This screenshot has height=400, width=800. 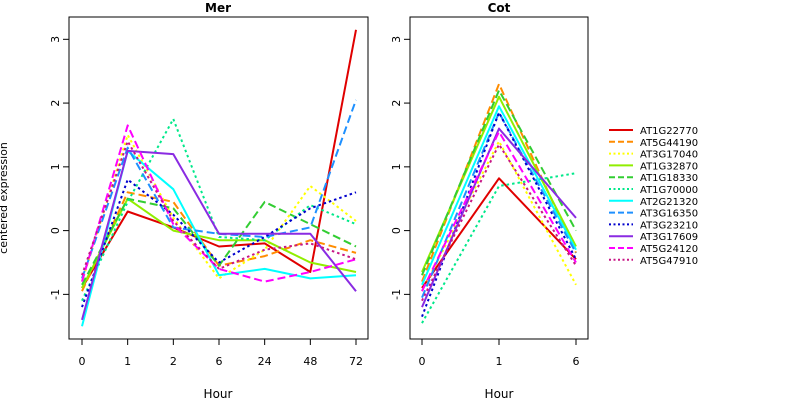 What do you see at coordinates (218, 393) in the screenshot?
I see `panel-mer-x-axis-label: Hour` at bounding box center [218, 393].